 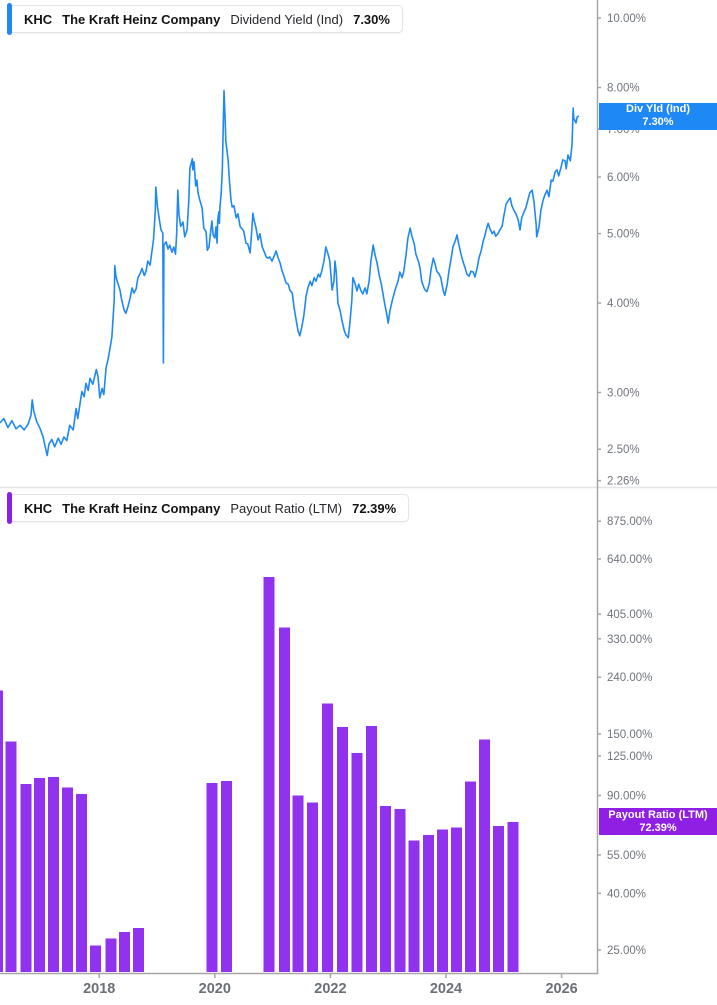 I want to click on y-tick-label: 8.00%, so click(x=623, y=89).